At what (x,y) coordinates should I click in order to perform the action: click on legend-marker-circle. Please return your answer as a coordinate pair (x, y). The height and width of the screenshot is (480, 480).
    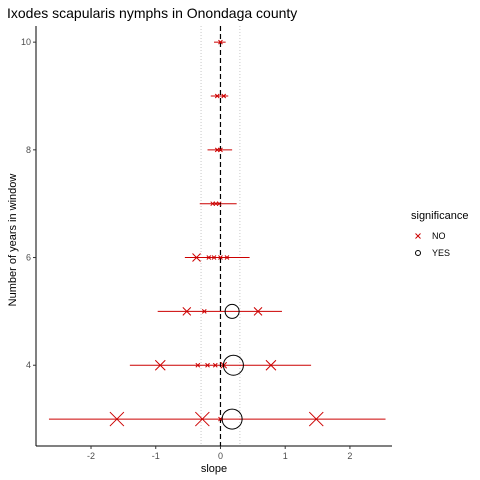
    Looking at the image, I should click on (418, 253).